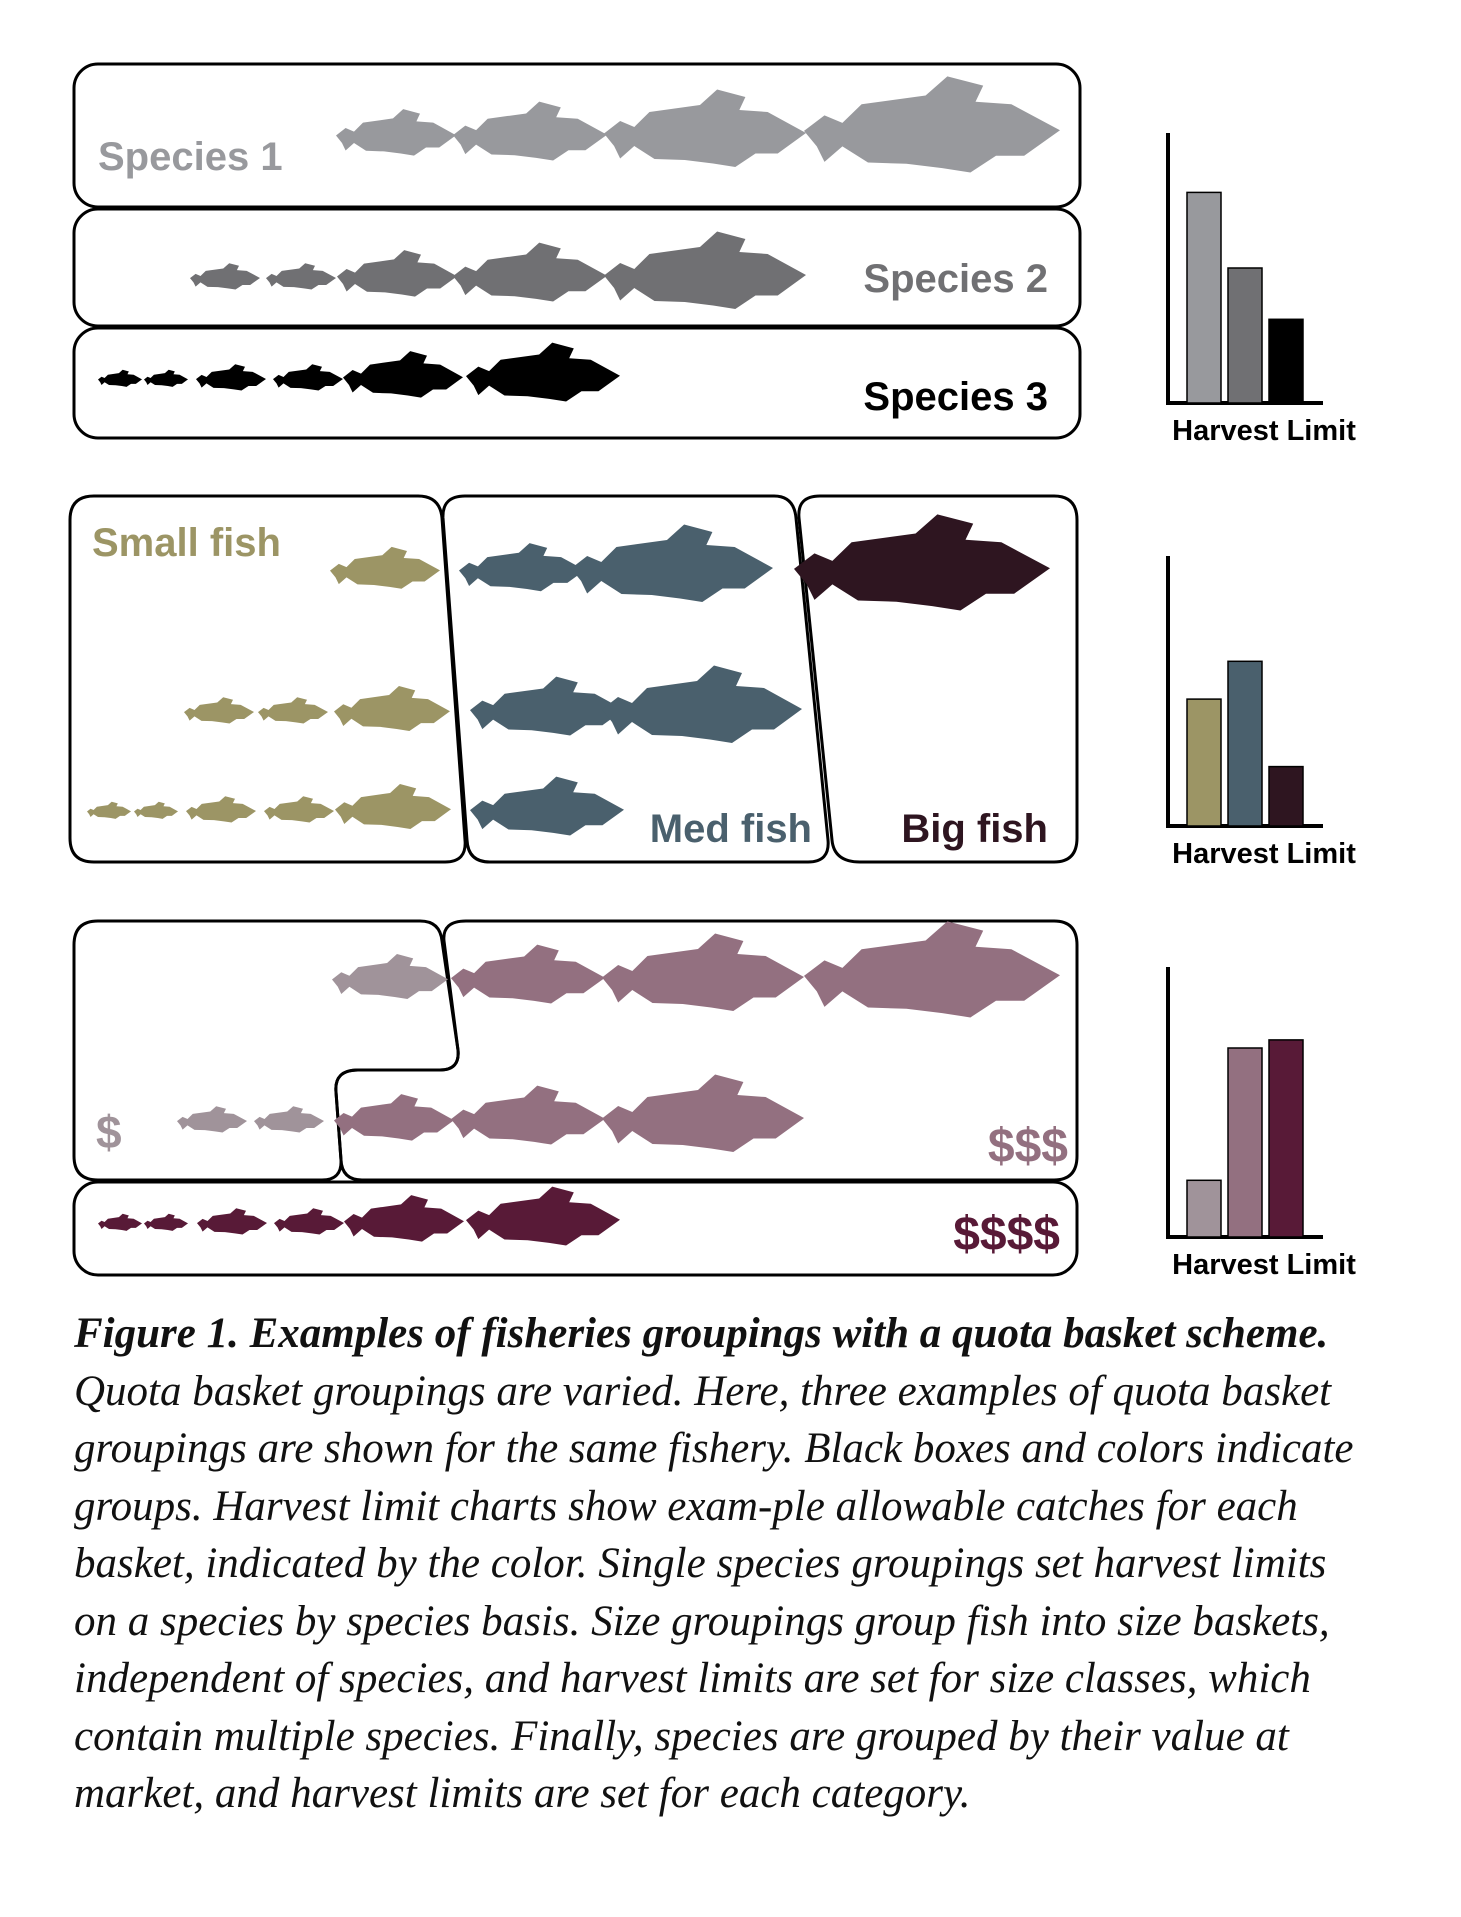 Image resolution: width=1461 pixels, height=1917 pixels. What do you see at coordinates (269, 687) in the screenshot?
I see `small-fish-group` at bounding box center [269, 687].